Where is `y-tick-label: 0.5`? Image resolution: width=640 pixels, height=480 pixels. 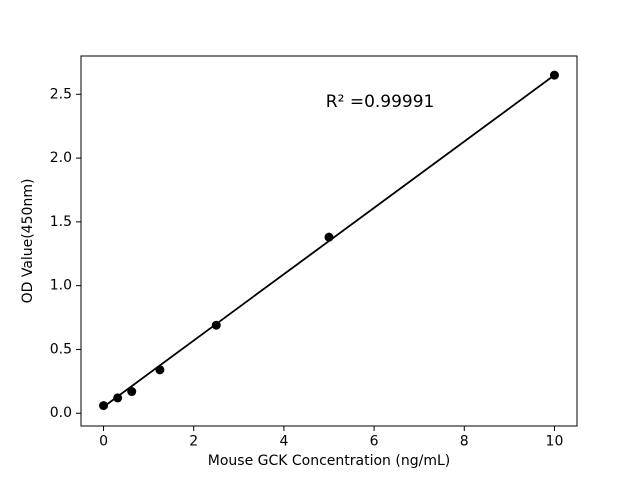 y-tick-label: 0.5 is located at coordinates (61, 349).